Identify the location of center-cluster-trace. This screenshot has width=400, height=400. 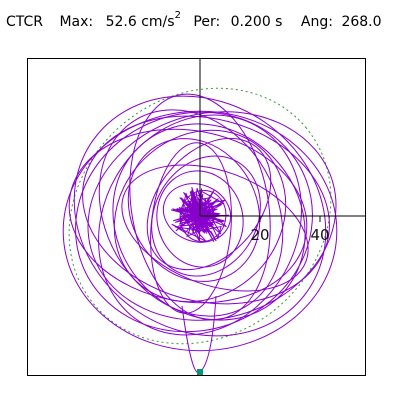
(200, 215).